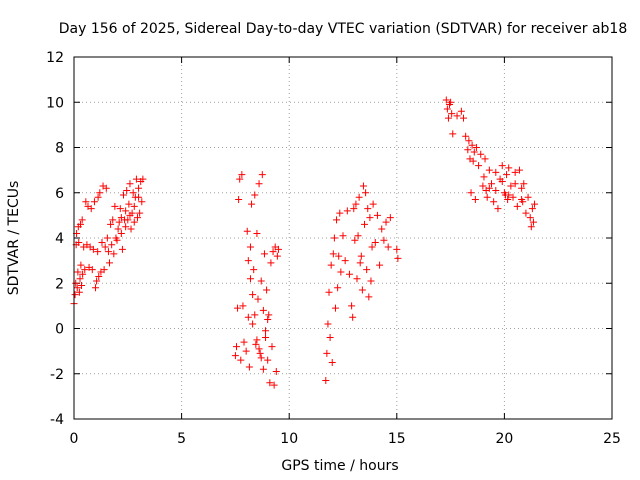 The image size is (640, 480). Describe the element at coordinates (57, 420) in the screenshot. I see `y-tick-label: -4` at that location.